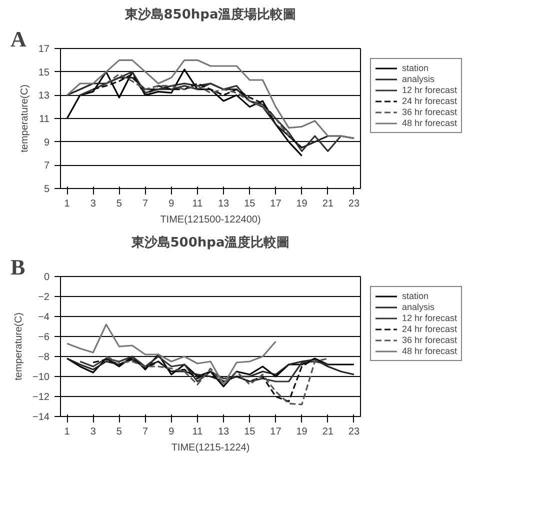 Image resolution: width=539 pixels, height=529 pixels. I want to click on y-tick-label: −12, so click(41, 397).